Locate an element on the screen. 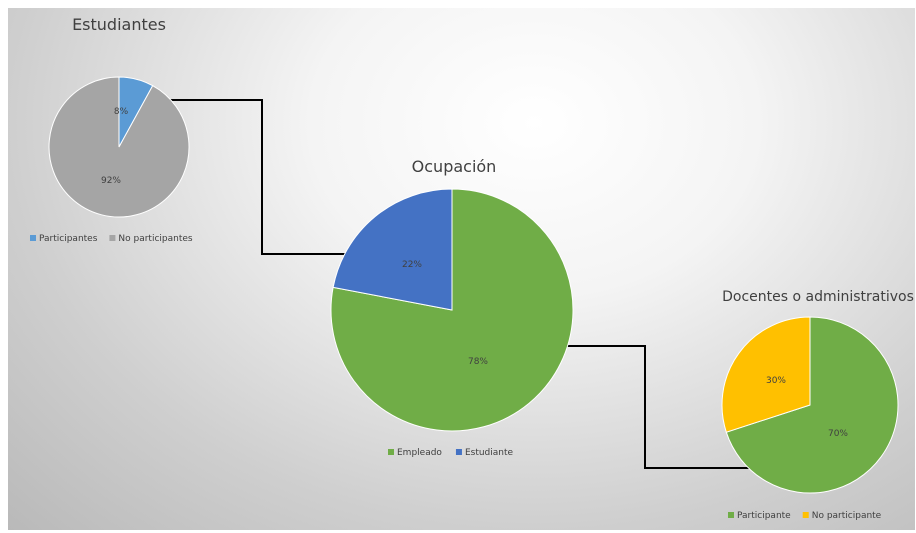 The width and height of the screenshot is (916, 533). legend-entry-ocupacion-0: Empleado is located at coordinates (419, 453).